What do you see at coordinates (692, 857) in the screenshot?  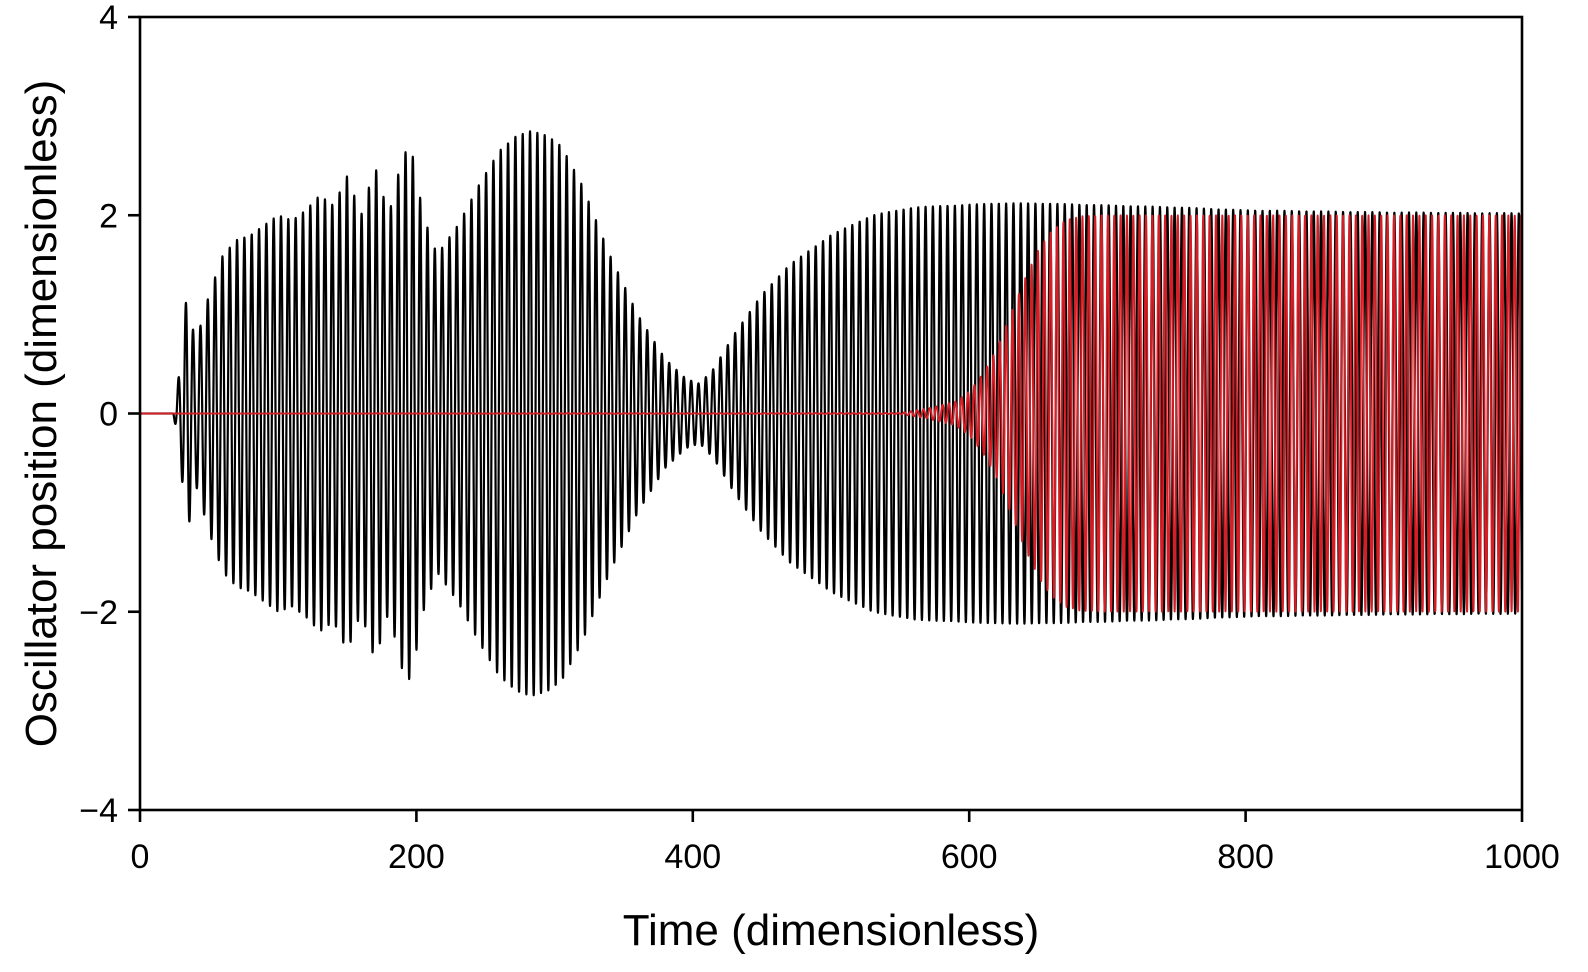 I see `x-tick-label: 400` at bounding box center [692, 857].